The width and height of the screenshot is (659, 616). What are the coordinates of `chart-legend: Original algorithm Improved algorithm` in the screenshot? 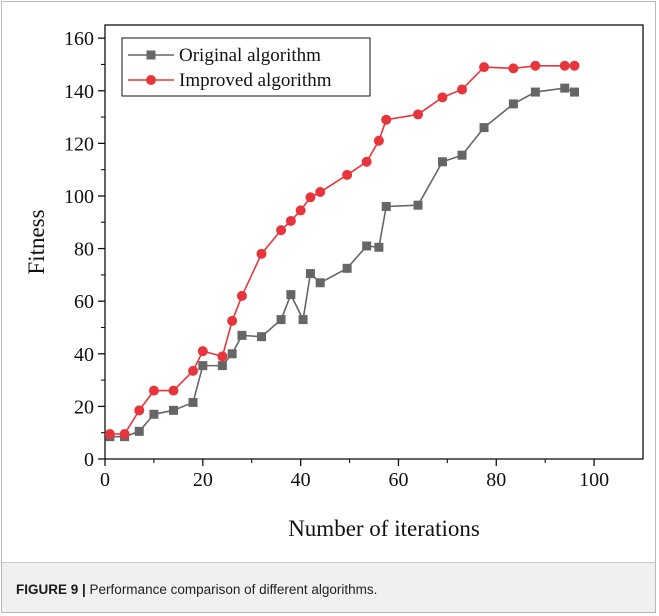 It's located at (246, 67).